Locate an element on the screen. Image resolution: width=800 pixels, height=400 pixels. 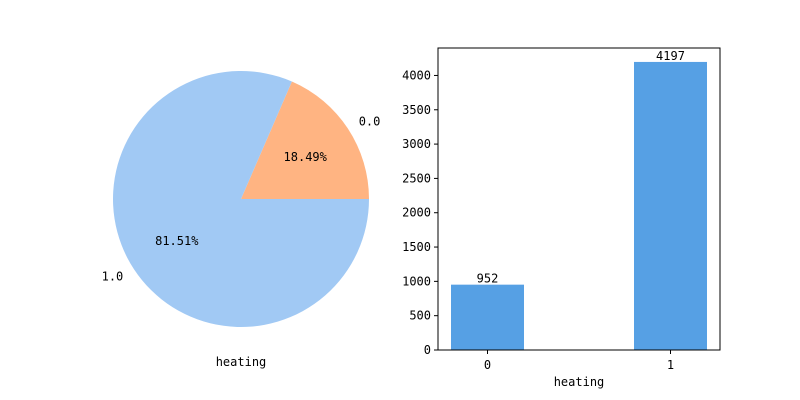
y-tick-label: 0 is located at coordinates (427, 350).